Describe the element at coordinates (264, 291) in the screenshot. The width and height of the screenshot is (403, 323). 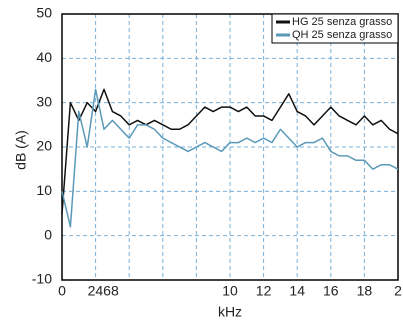
I see `x-tick-label: 12` at that location.